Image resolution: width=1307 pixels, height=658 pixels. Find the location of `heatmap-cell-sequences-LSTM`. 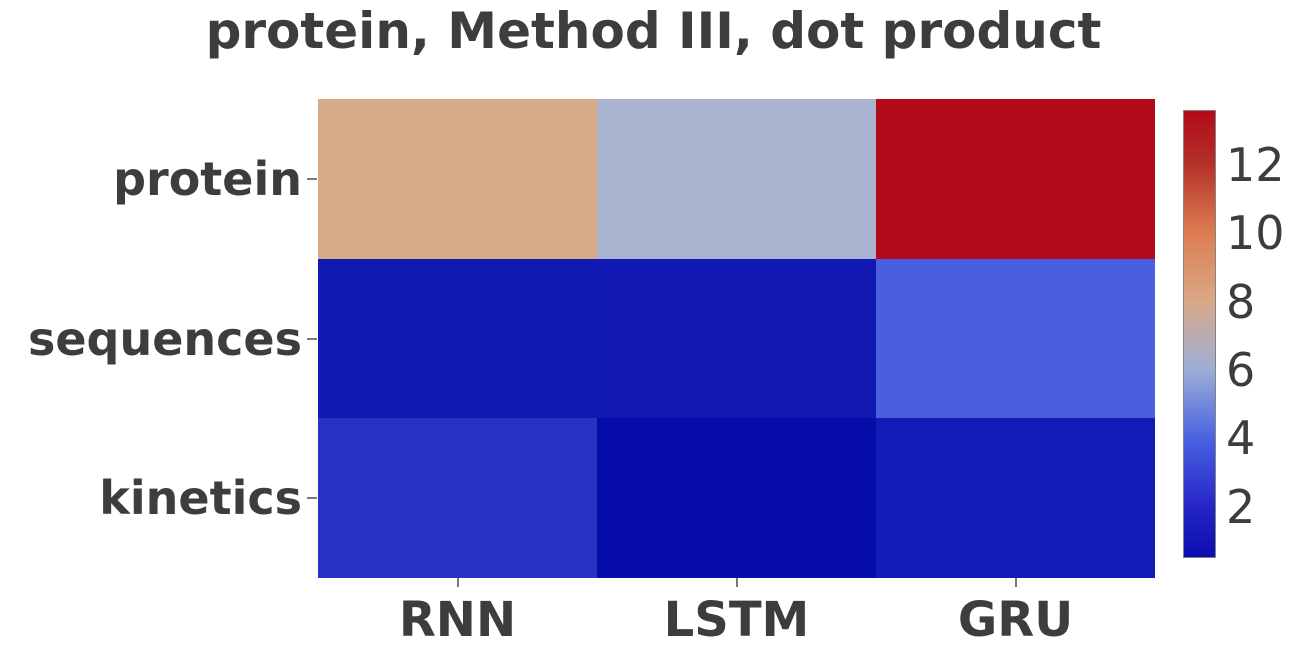

heatmap-cell-sequences-LSTM is located at coordinates (736, 338).